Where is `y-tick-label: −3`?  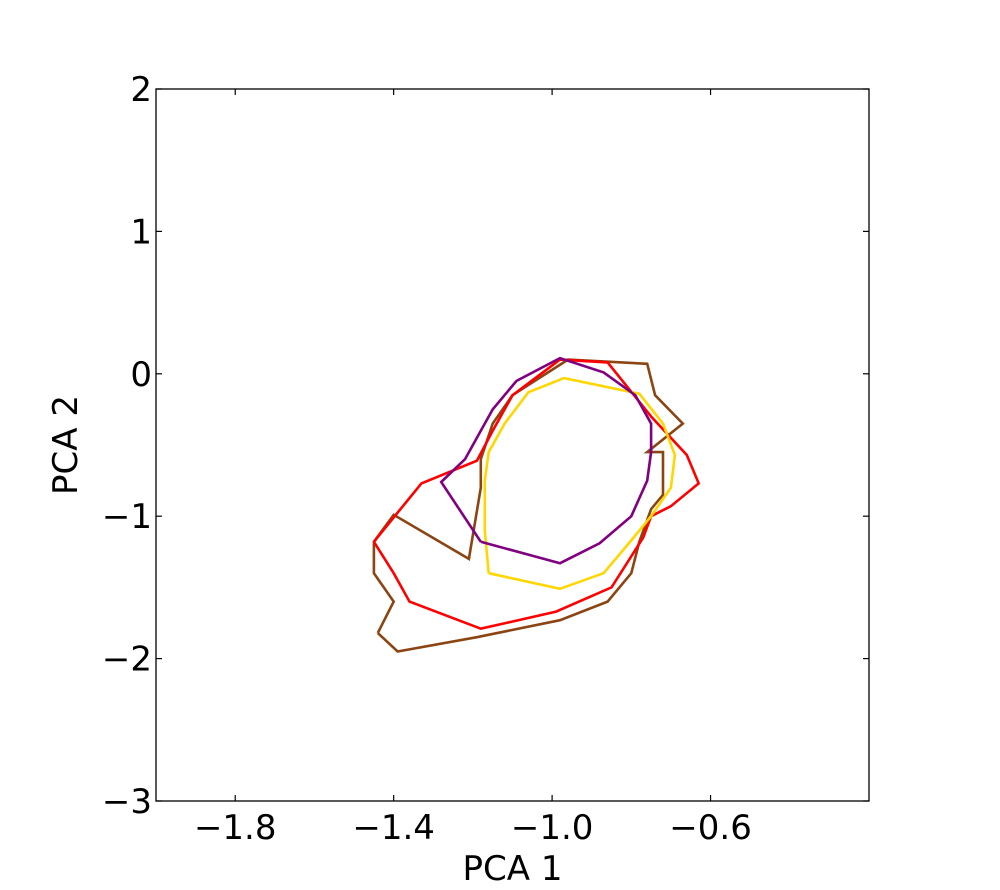
y-tick-label: −3 is located at coordinates (127, 802).